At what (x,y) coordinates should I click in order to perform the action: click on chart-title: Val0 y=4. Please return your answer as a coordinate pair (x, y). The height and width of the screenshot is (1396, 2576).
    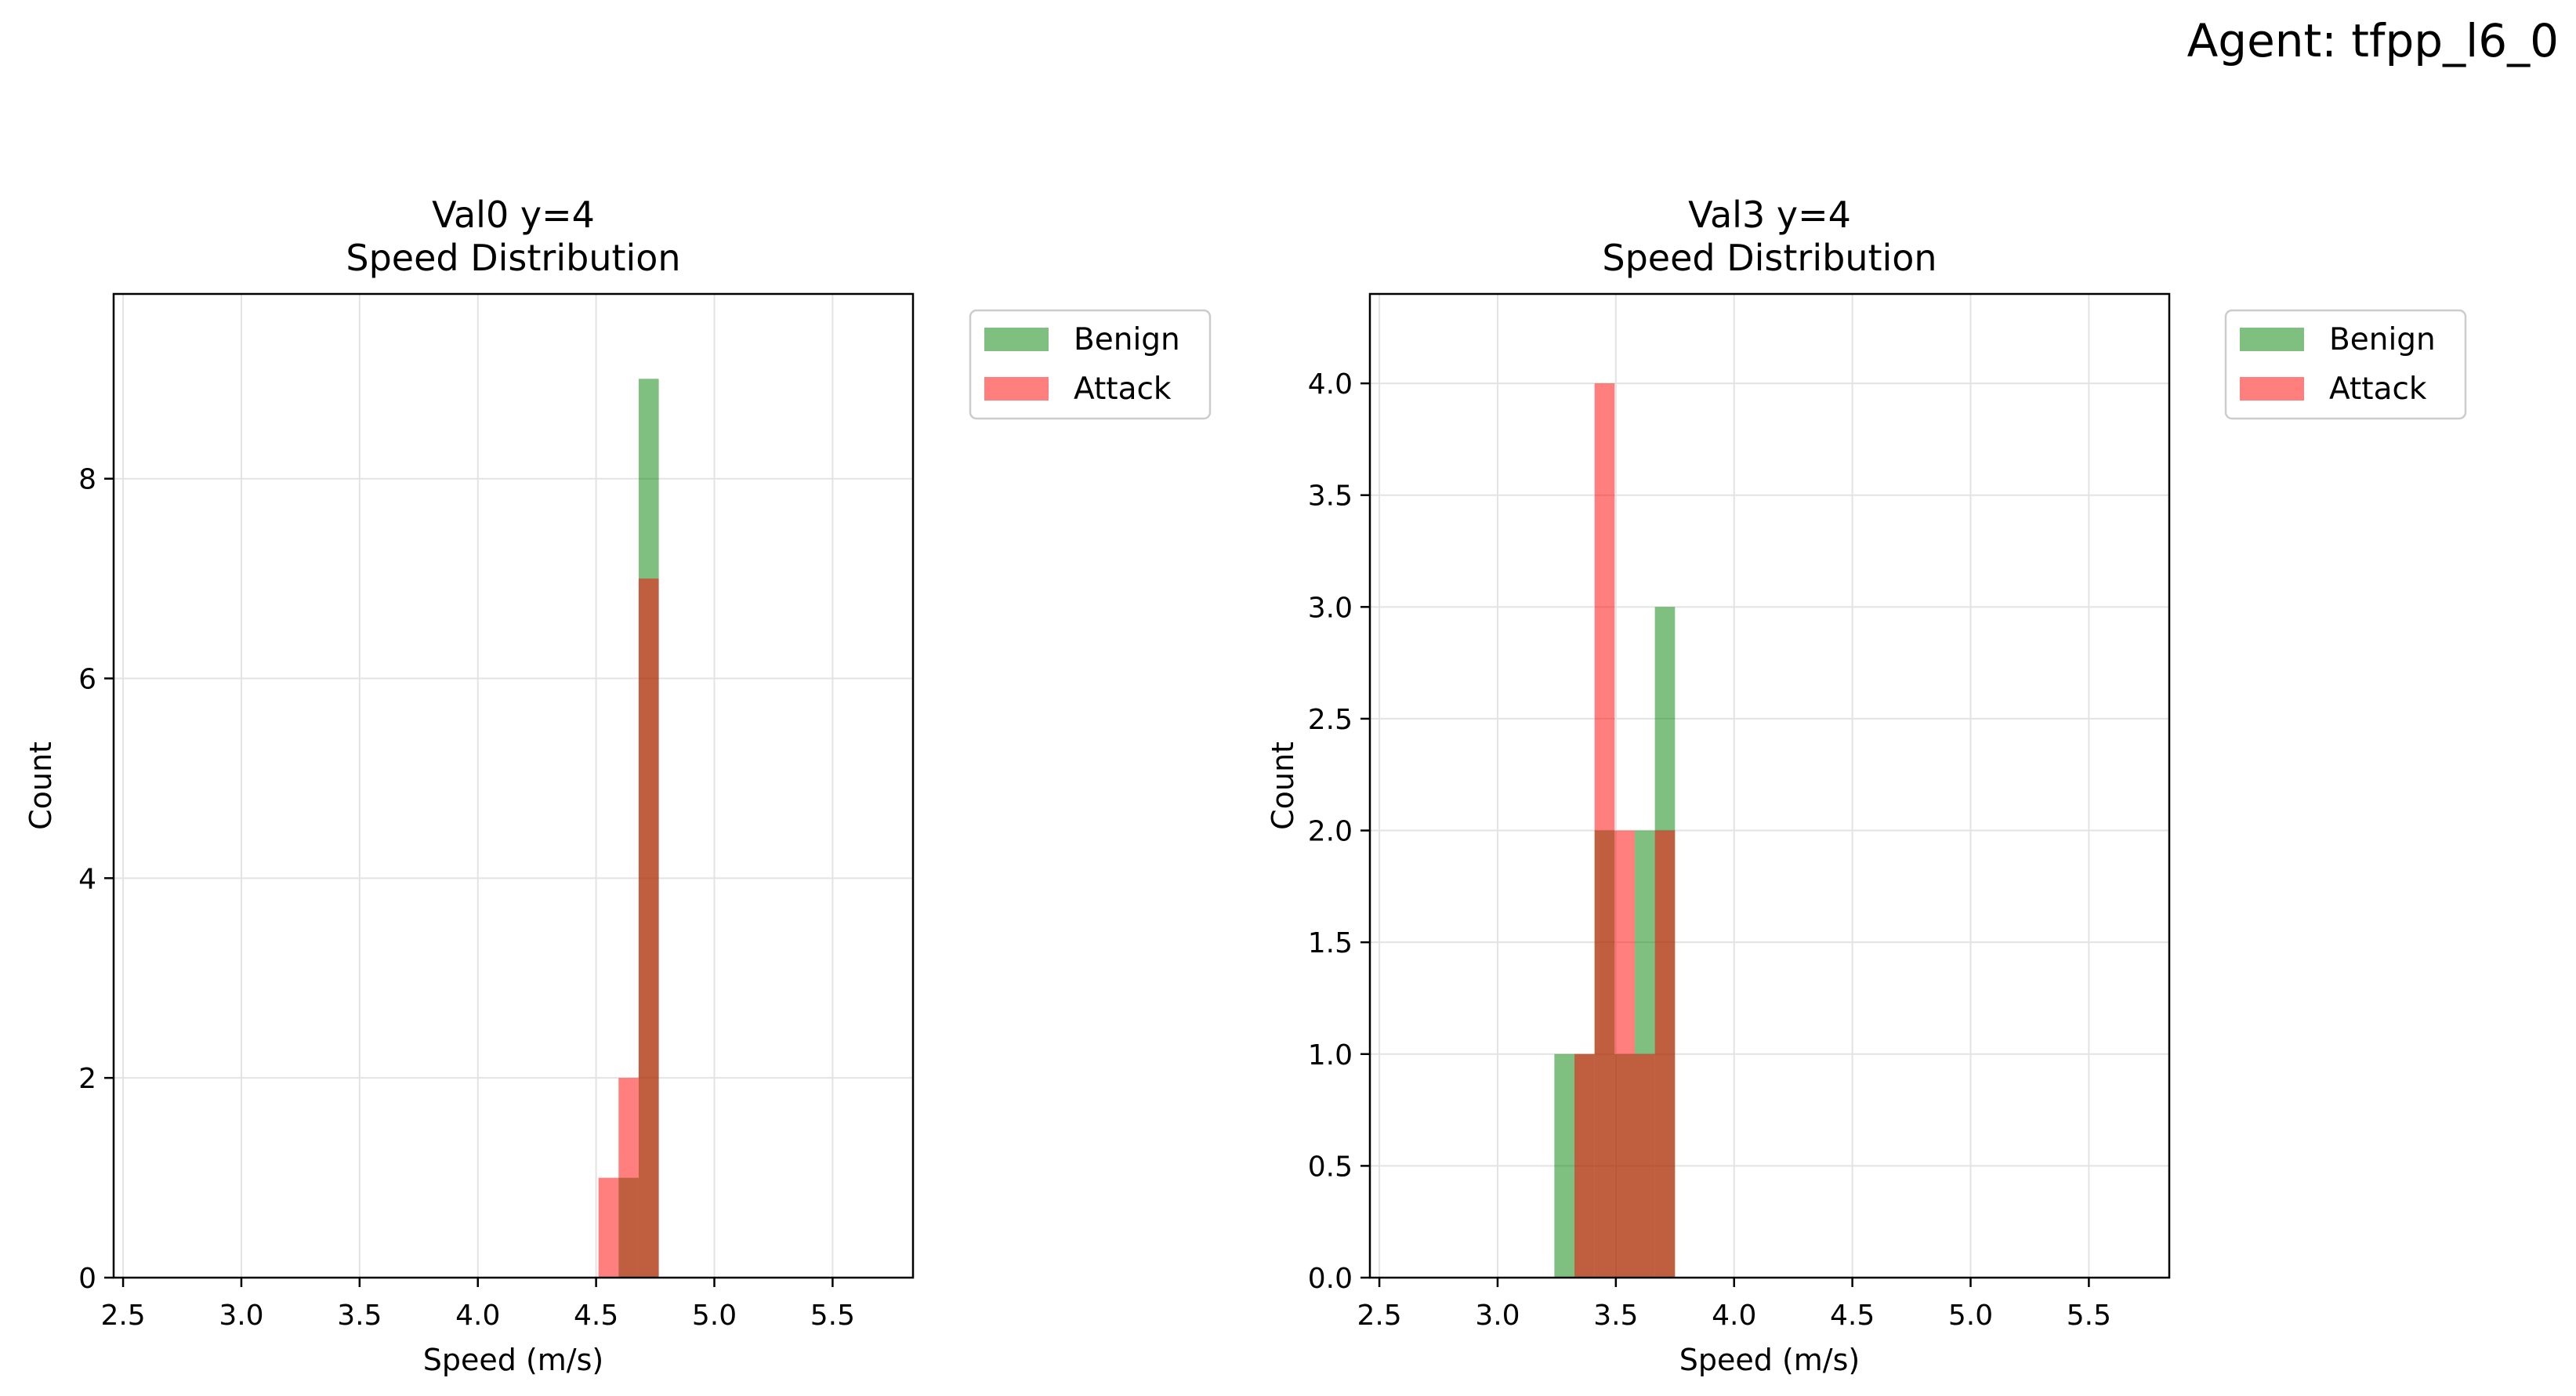
    Looking at the image, I should click on (513, 215).